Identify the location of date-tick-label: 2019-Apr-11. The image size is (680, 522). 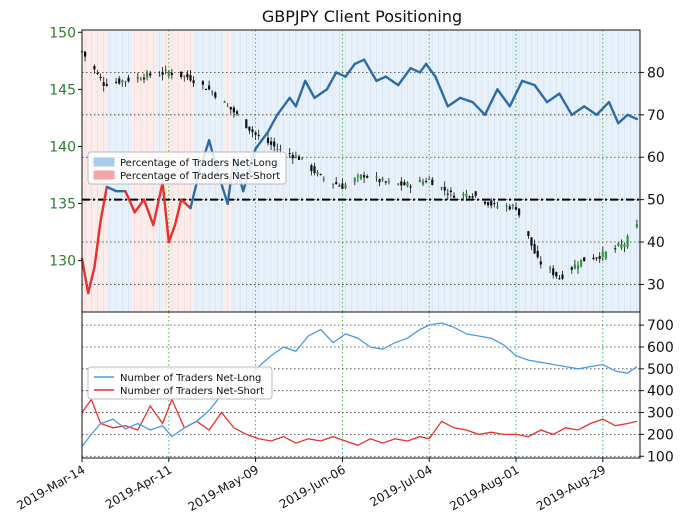
(138, 486).